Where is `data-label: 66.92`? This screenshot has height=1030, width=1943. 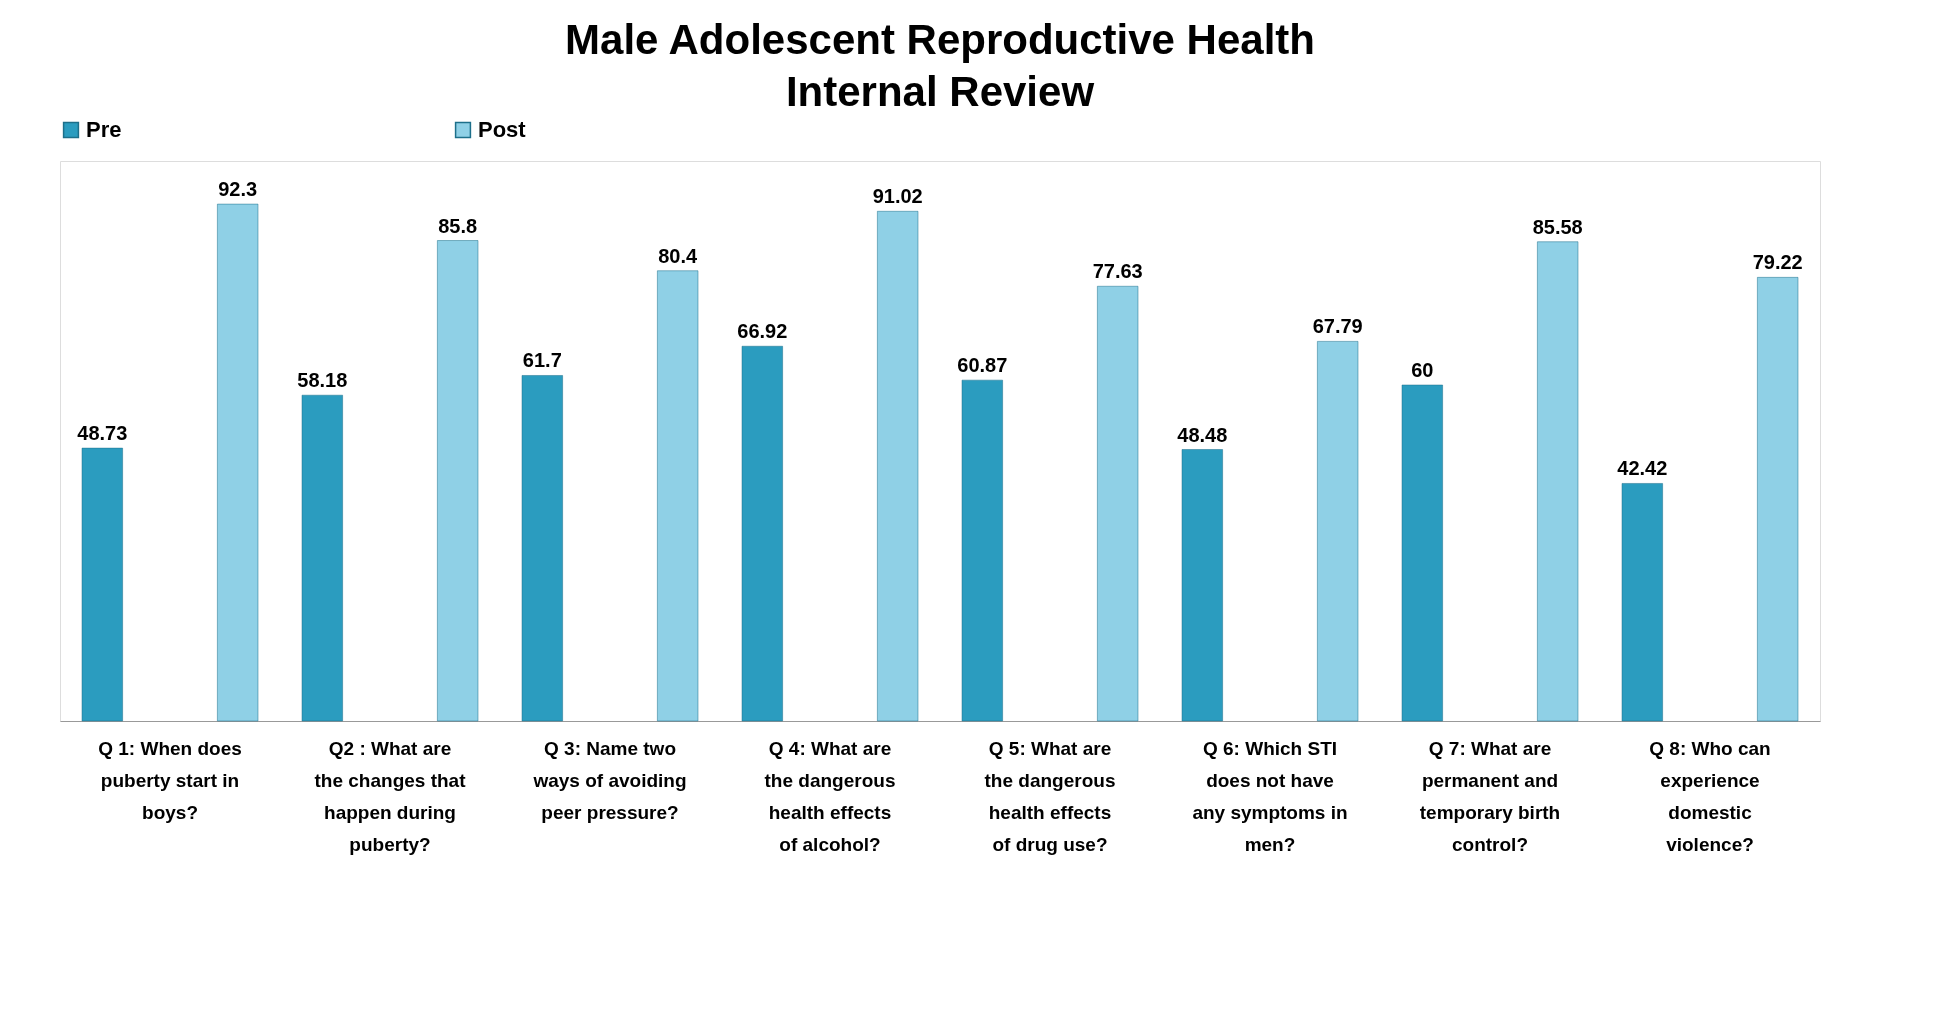
data-label: 66.92 is located at coordinates (762, 331).